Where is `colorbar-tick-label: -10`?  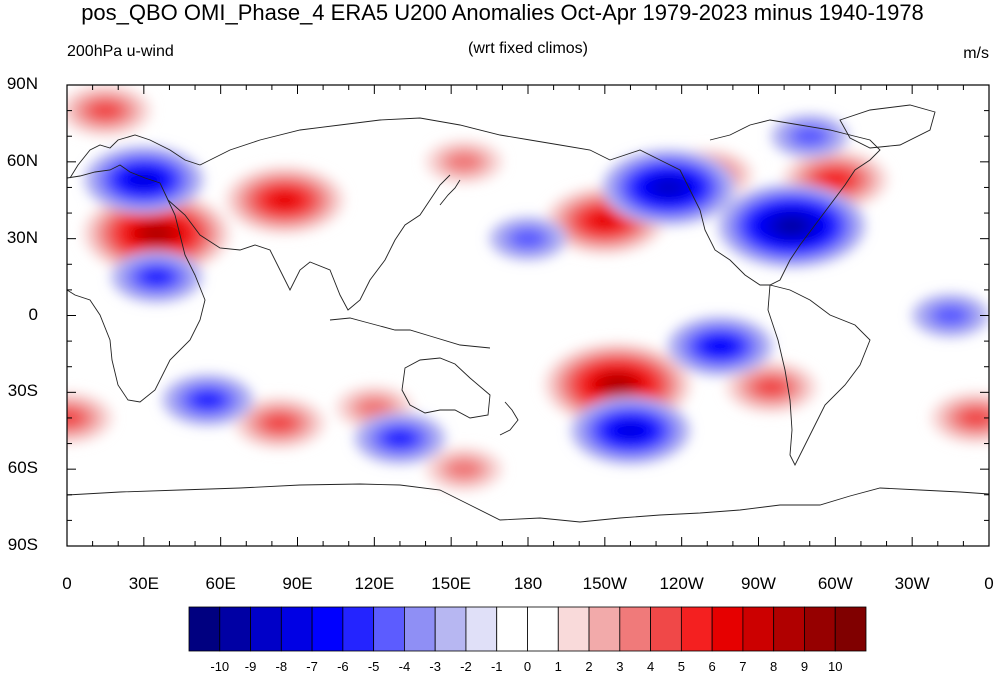 colorbar-tick-label: -10 is located at coordinates (220, 666).